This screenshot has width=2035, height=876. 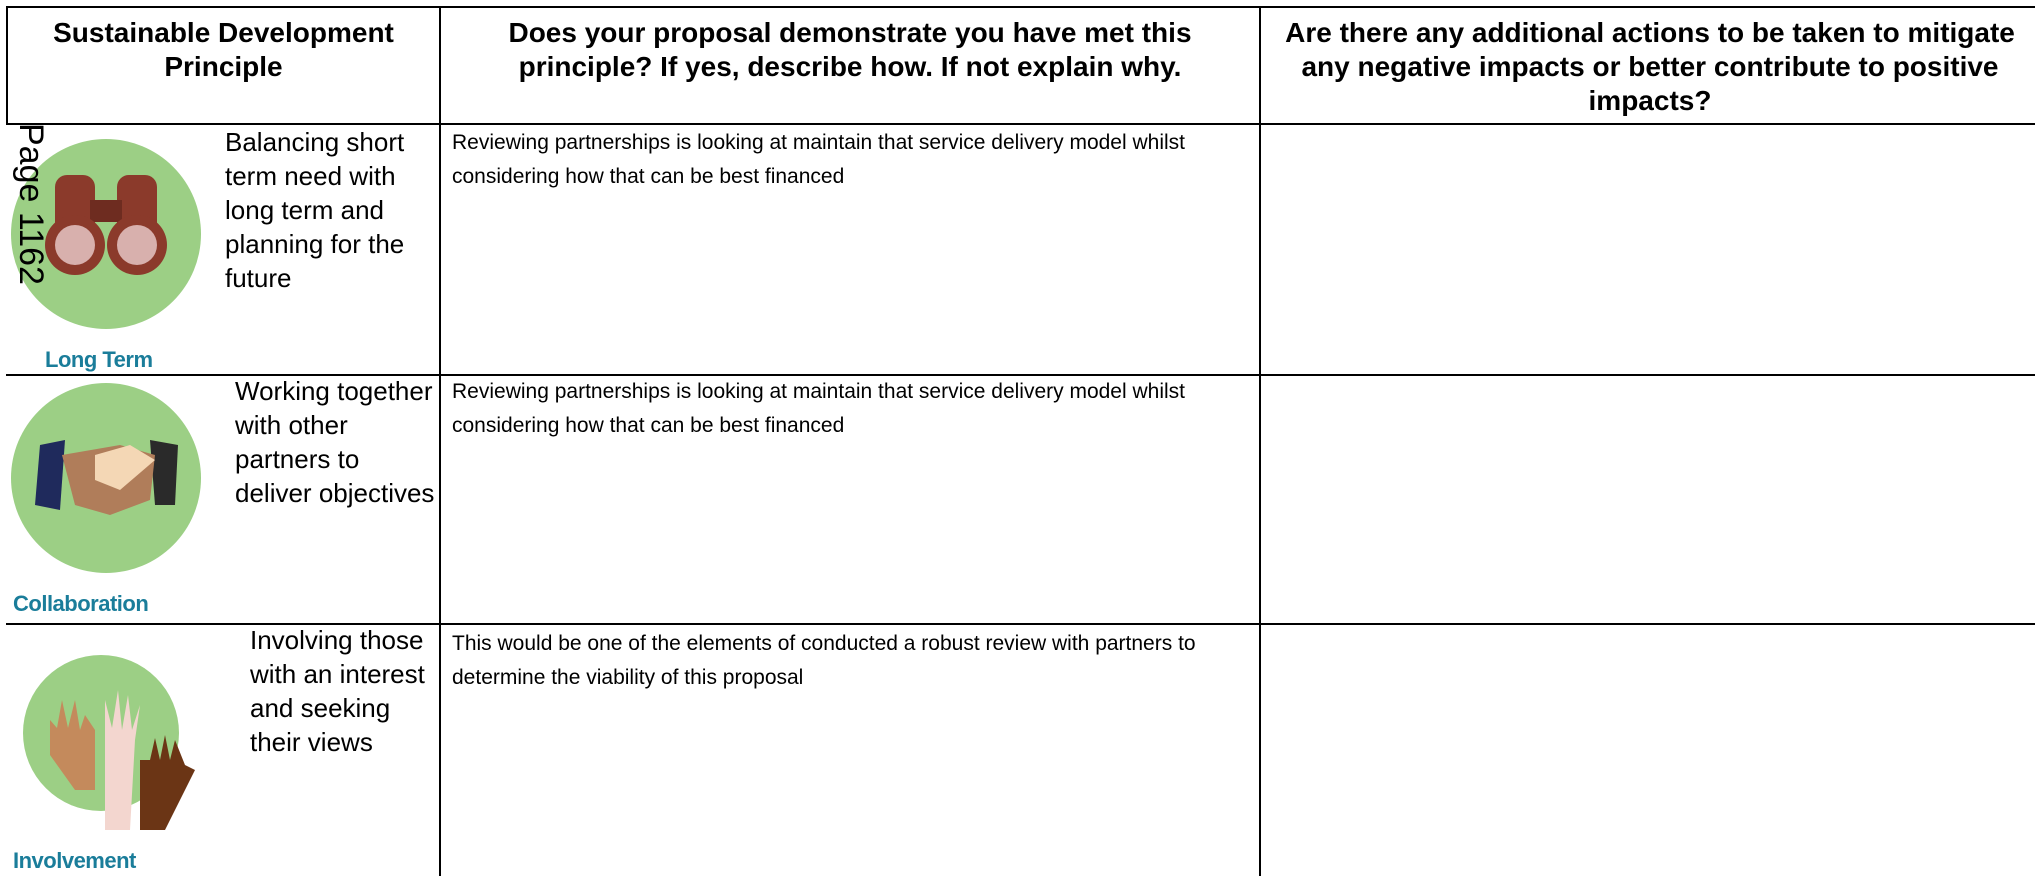 I want to click on handshake-icon, so click(x=106, y=478).